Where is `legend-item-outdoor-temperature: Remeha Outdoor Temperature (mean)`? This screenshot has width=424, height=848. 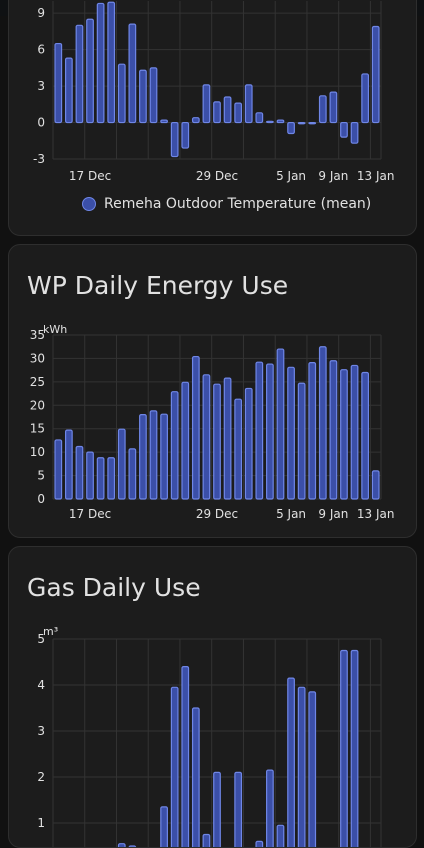
legend-item-outdoor-temperature: Remeha Outdoor Temperature (mean) is located at coordinates (226, 204).